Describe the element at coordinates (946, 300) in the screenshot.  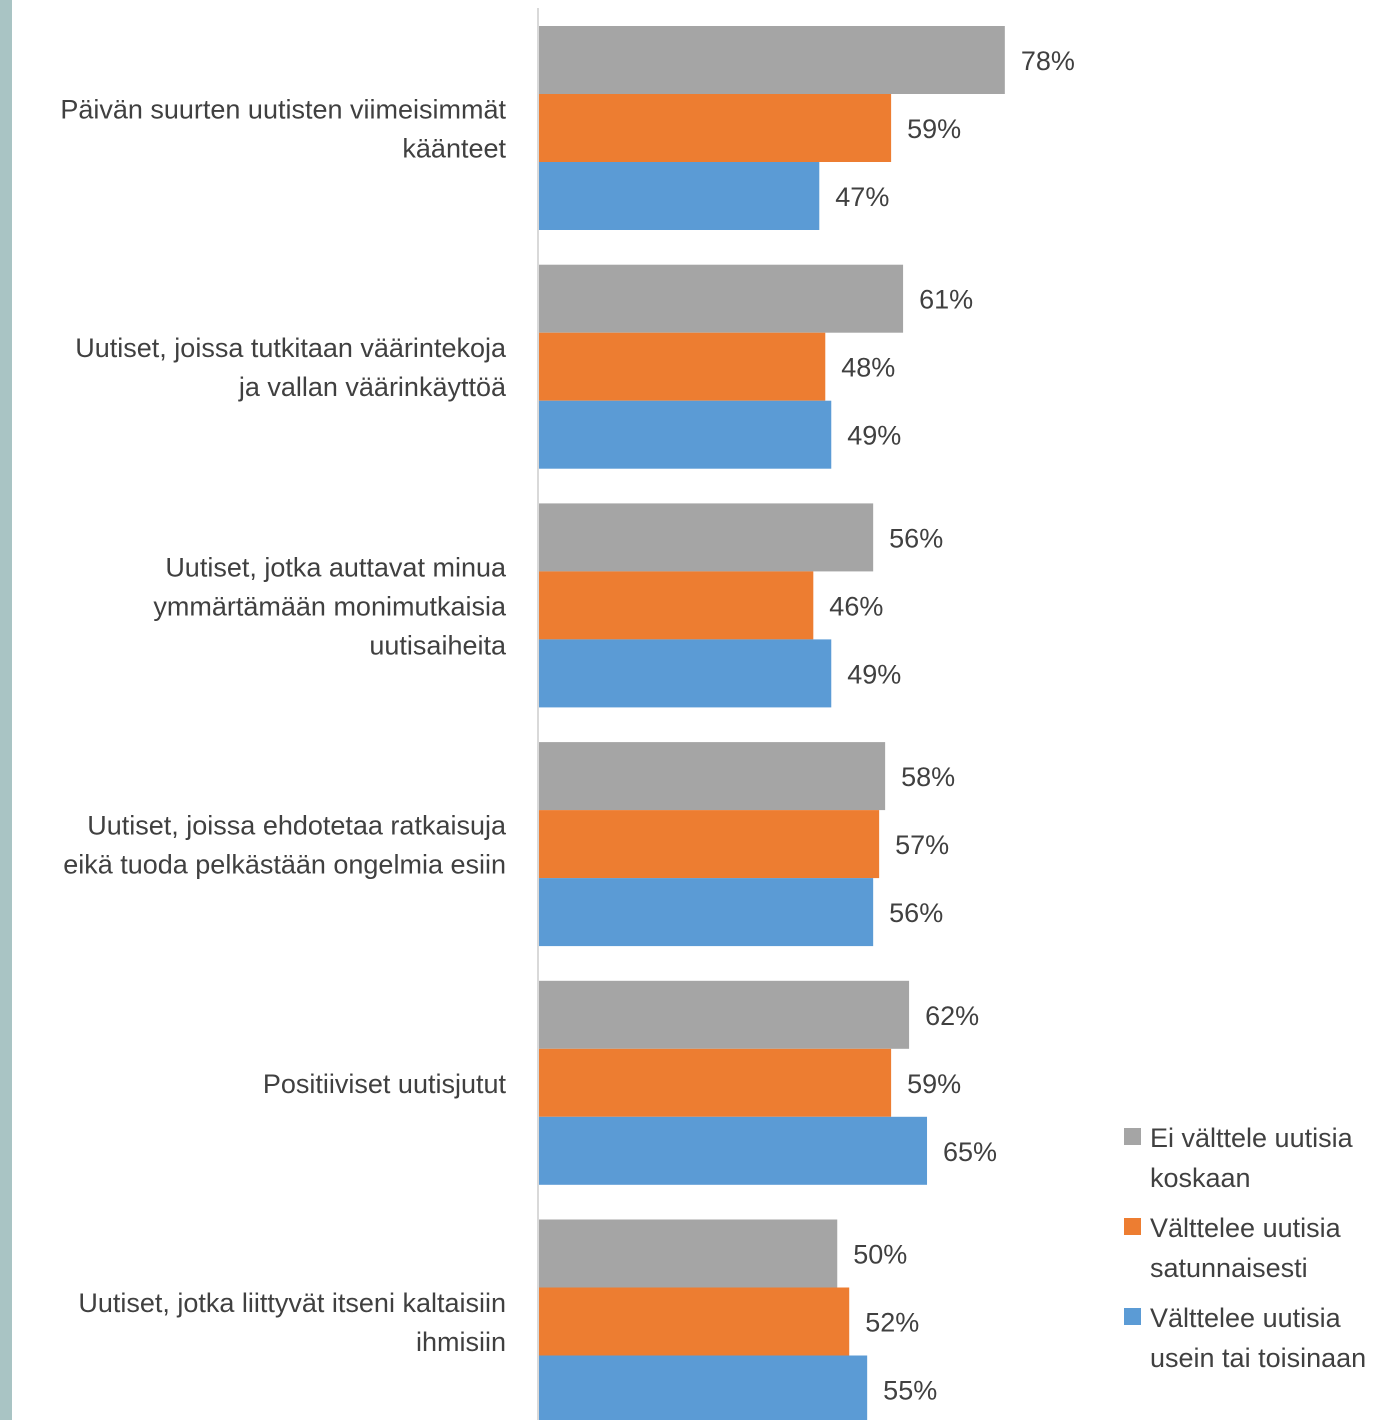
I see `value-label-never-2: 61%` at that location.